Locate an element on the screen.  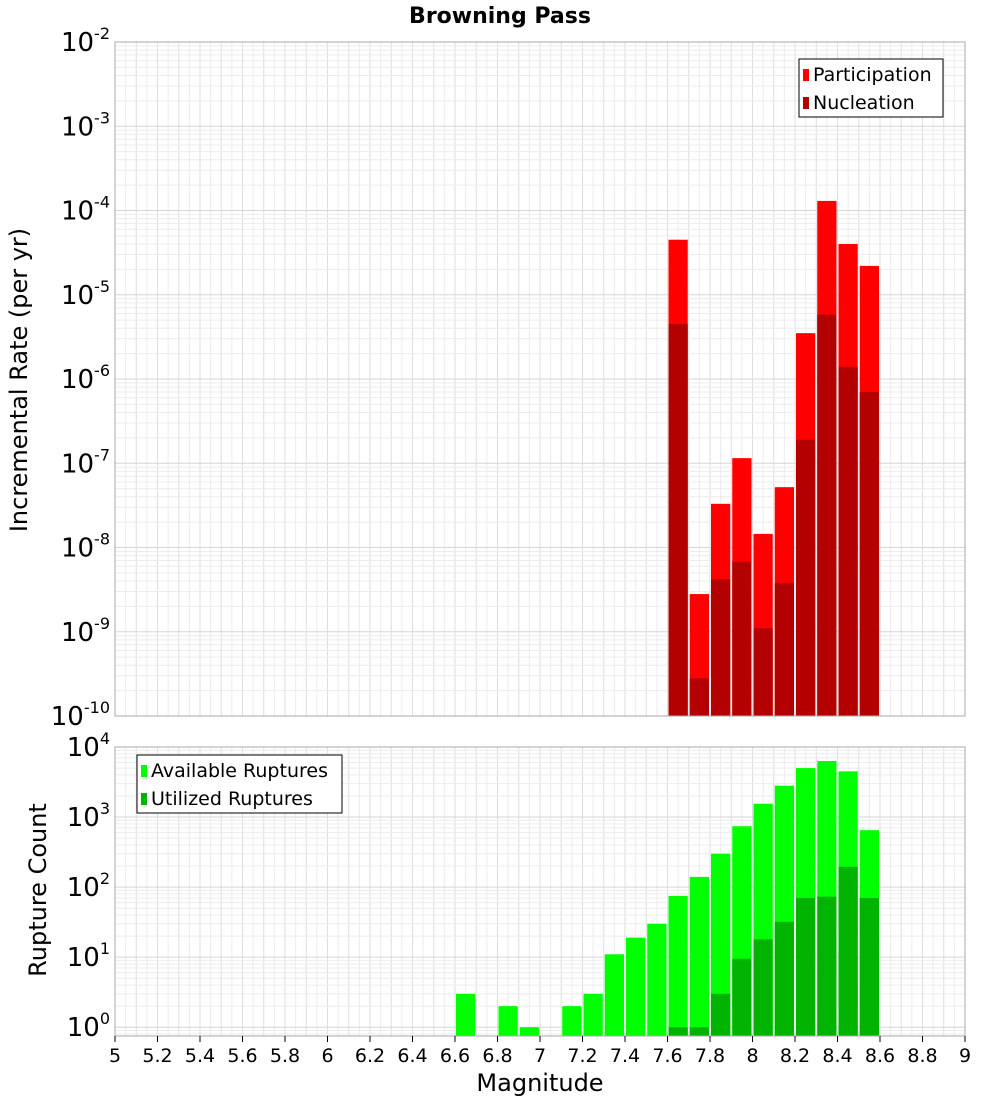
y-tick-exponent: -8 is located at coordinates (102, 539).